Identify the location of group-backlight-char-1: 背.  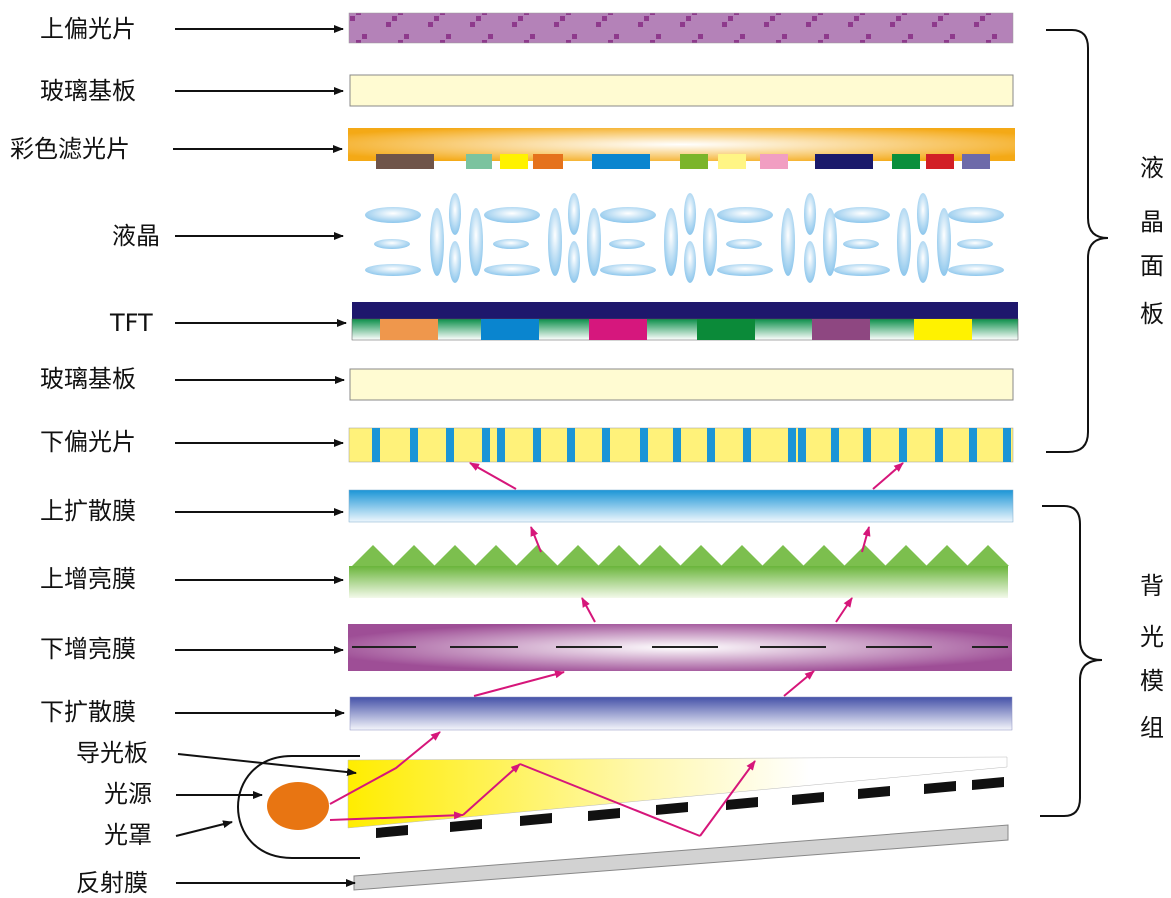
(1152, 586).